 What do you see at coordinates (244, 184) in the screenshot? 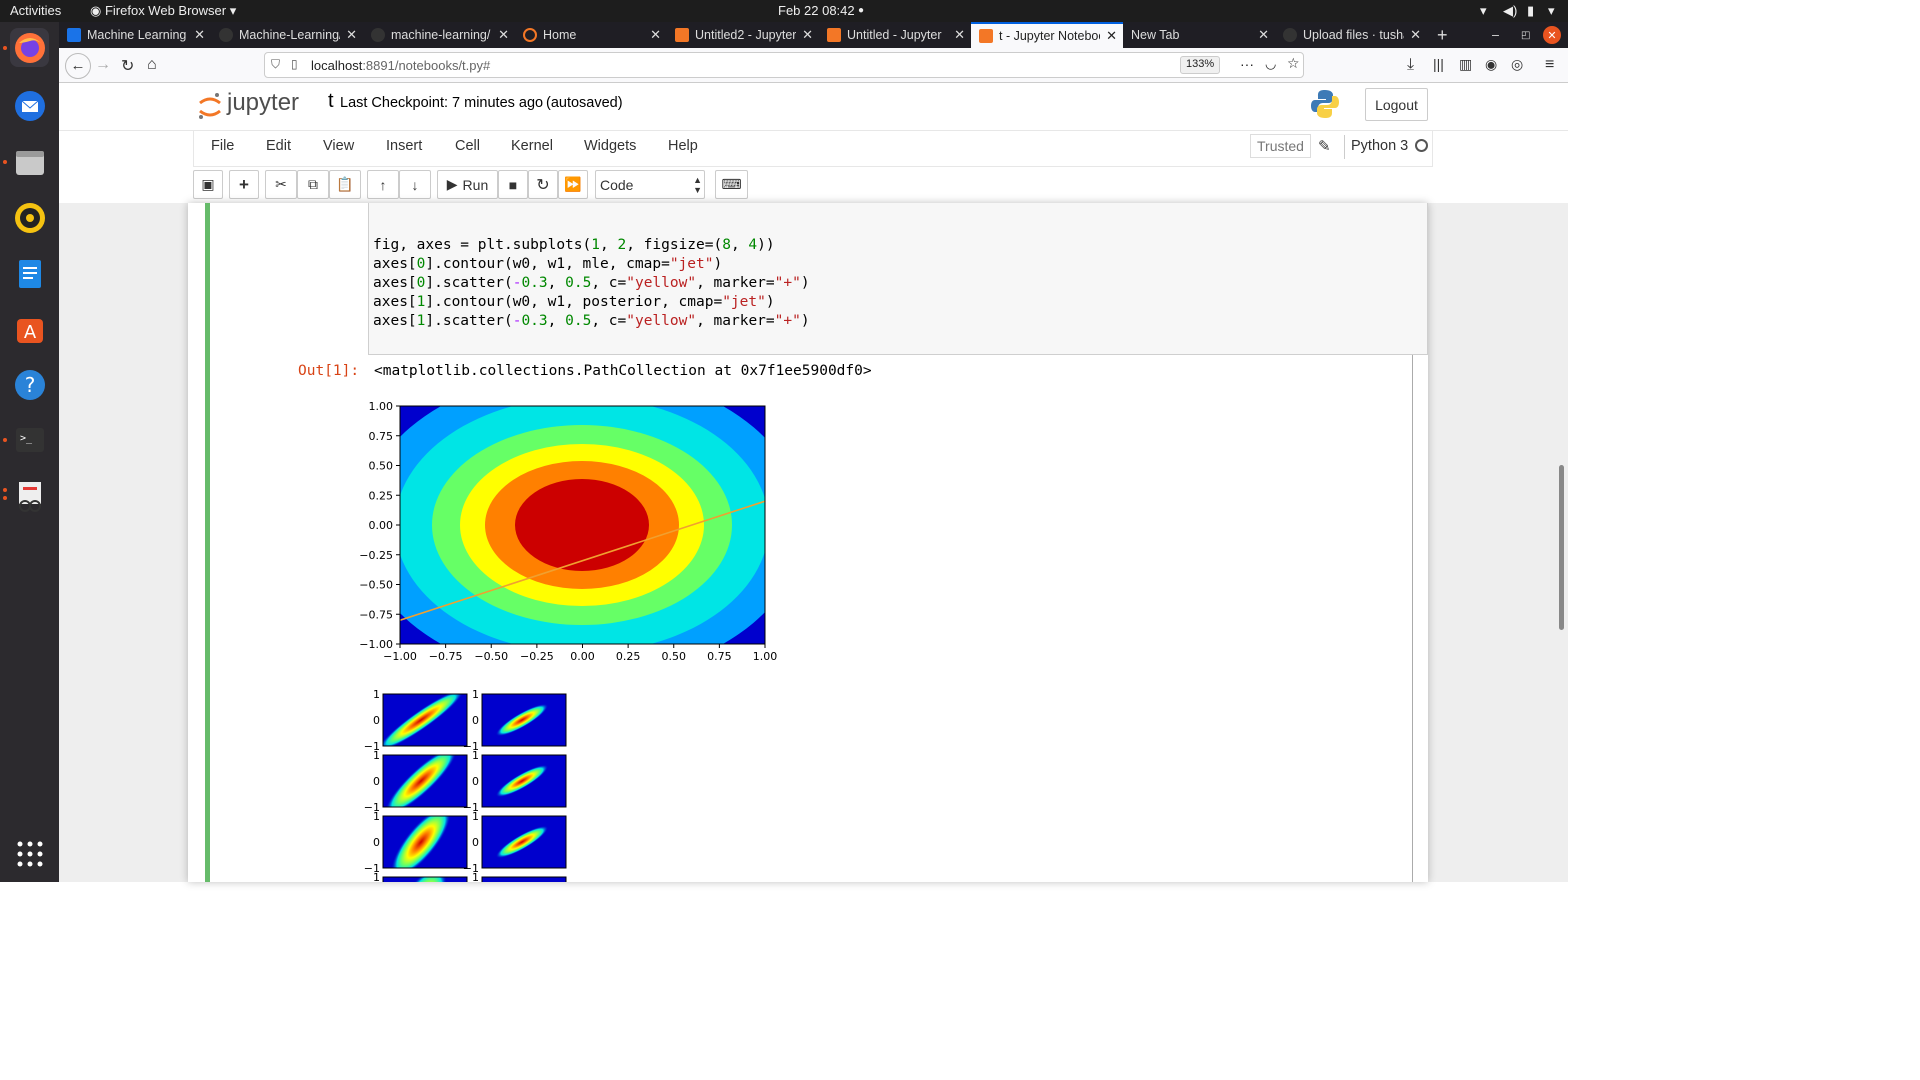
I see `insert-cell-icon: +` at bounding box center [244, 184].